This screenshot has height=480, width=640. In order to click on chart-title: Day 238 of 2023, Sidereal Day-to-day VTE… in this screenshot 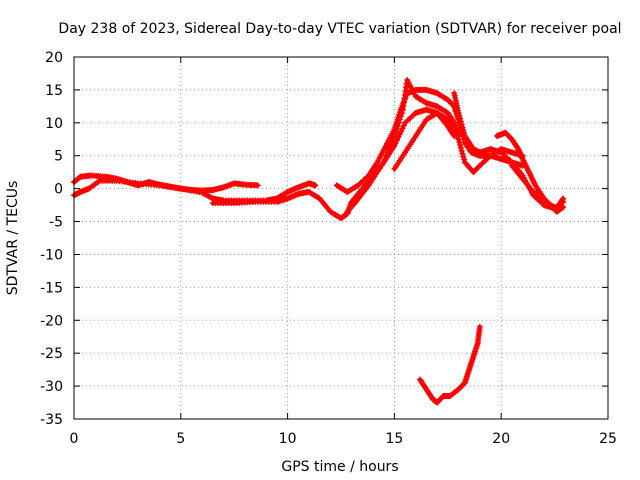, I will do `click(339, 29)`.